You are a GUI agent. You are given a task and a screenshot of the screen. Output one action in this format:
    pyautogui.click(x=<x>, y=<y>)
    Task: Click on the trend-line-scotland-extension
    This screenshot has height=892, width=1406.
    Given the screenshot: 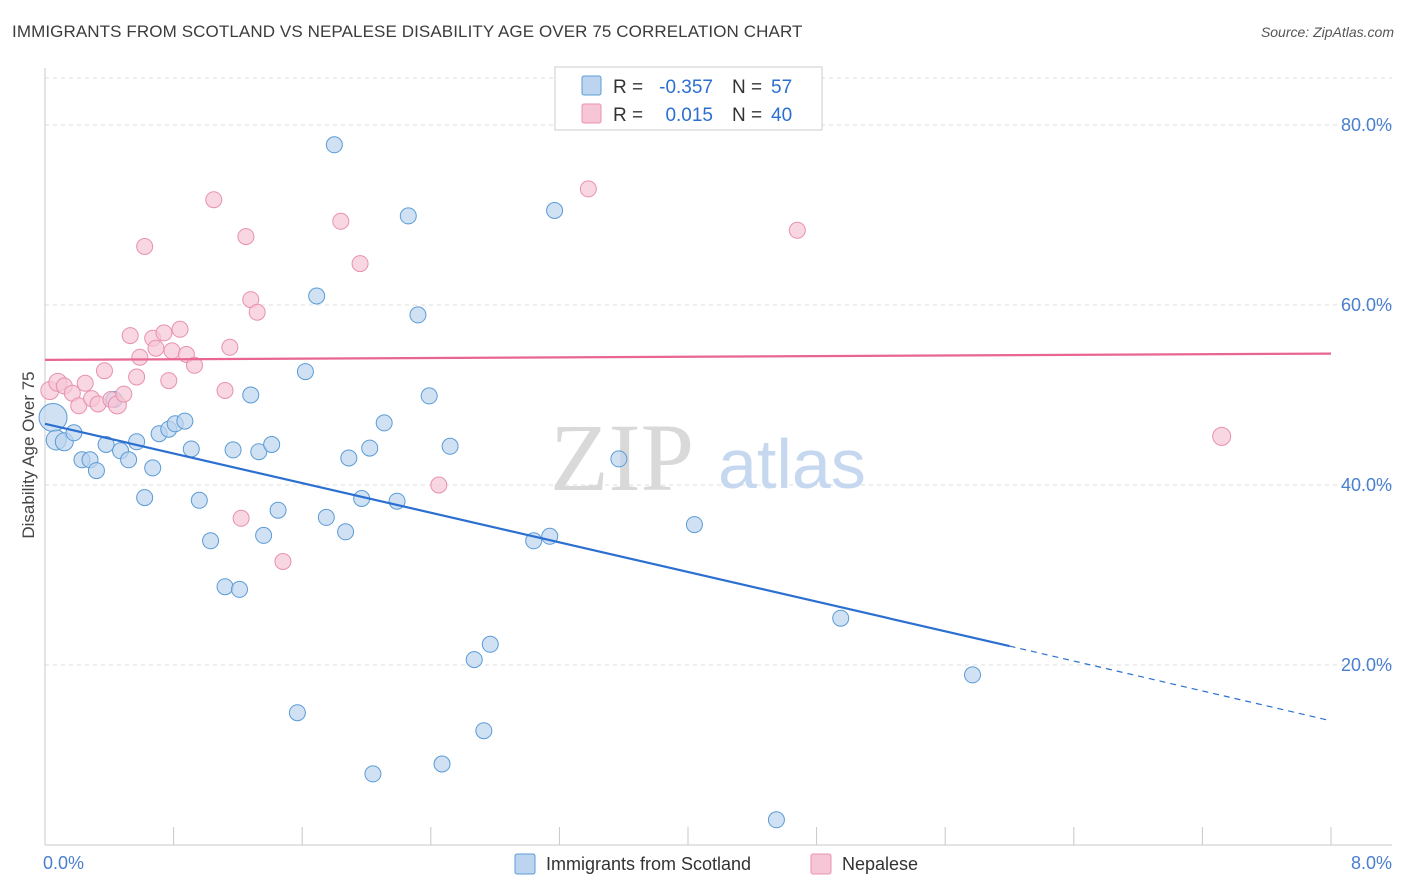 What is the action you would take?
    pyautogui.click(x=1170, y=683)
    